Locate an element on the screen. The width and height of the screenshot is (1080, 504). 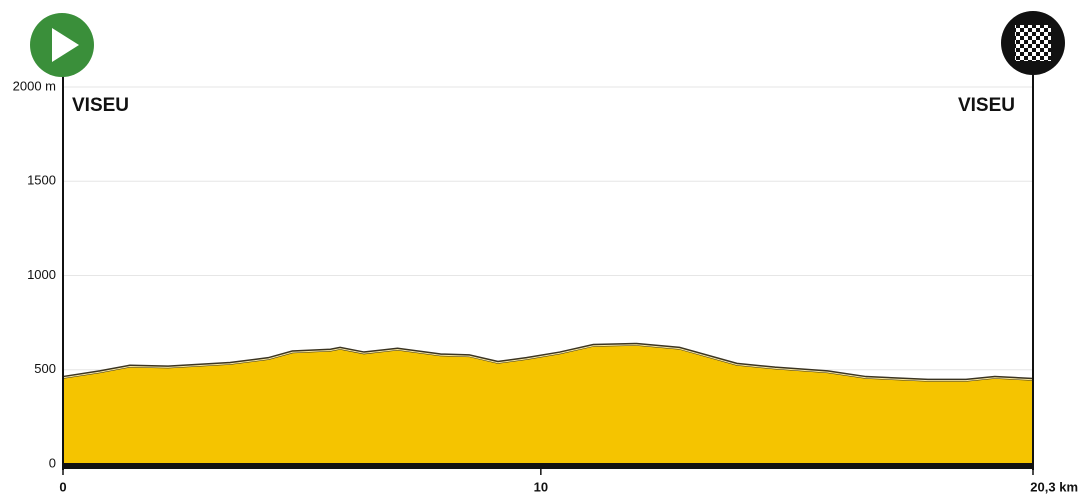
x-tick-label: 0 is located at coordinates (62, 486).